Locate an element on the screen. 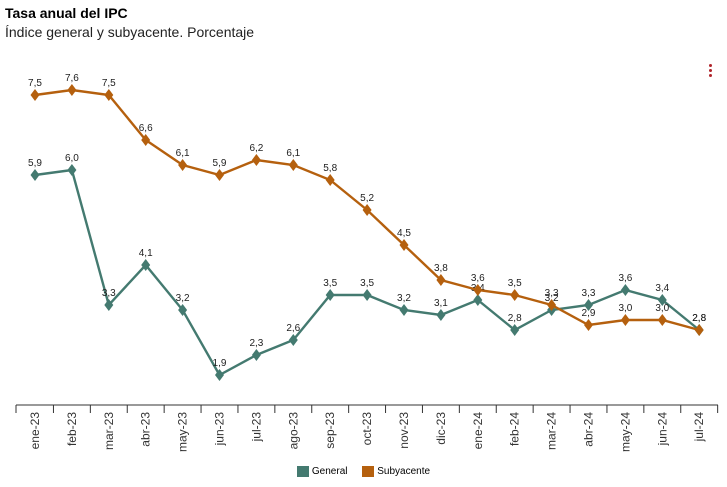 This screenshot has height=487, width=727. x-tick-label-may-24: may-24 is located at coordinates (625, 432).